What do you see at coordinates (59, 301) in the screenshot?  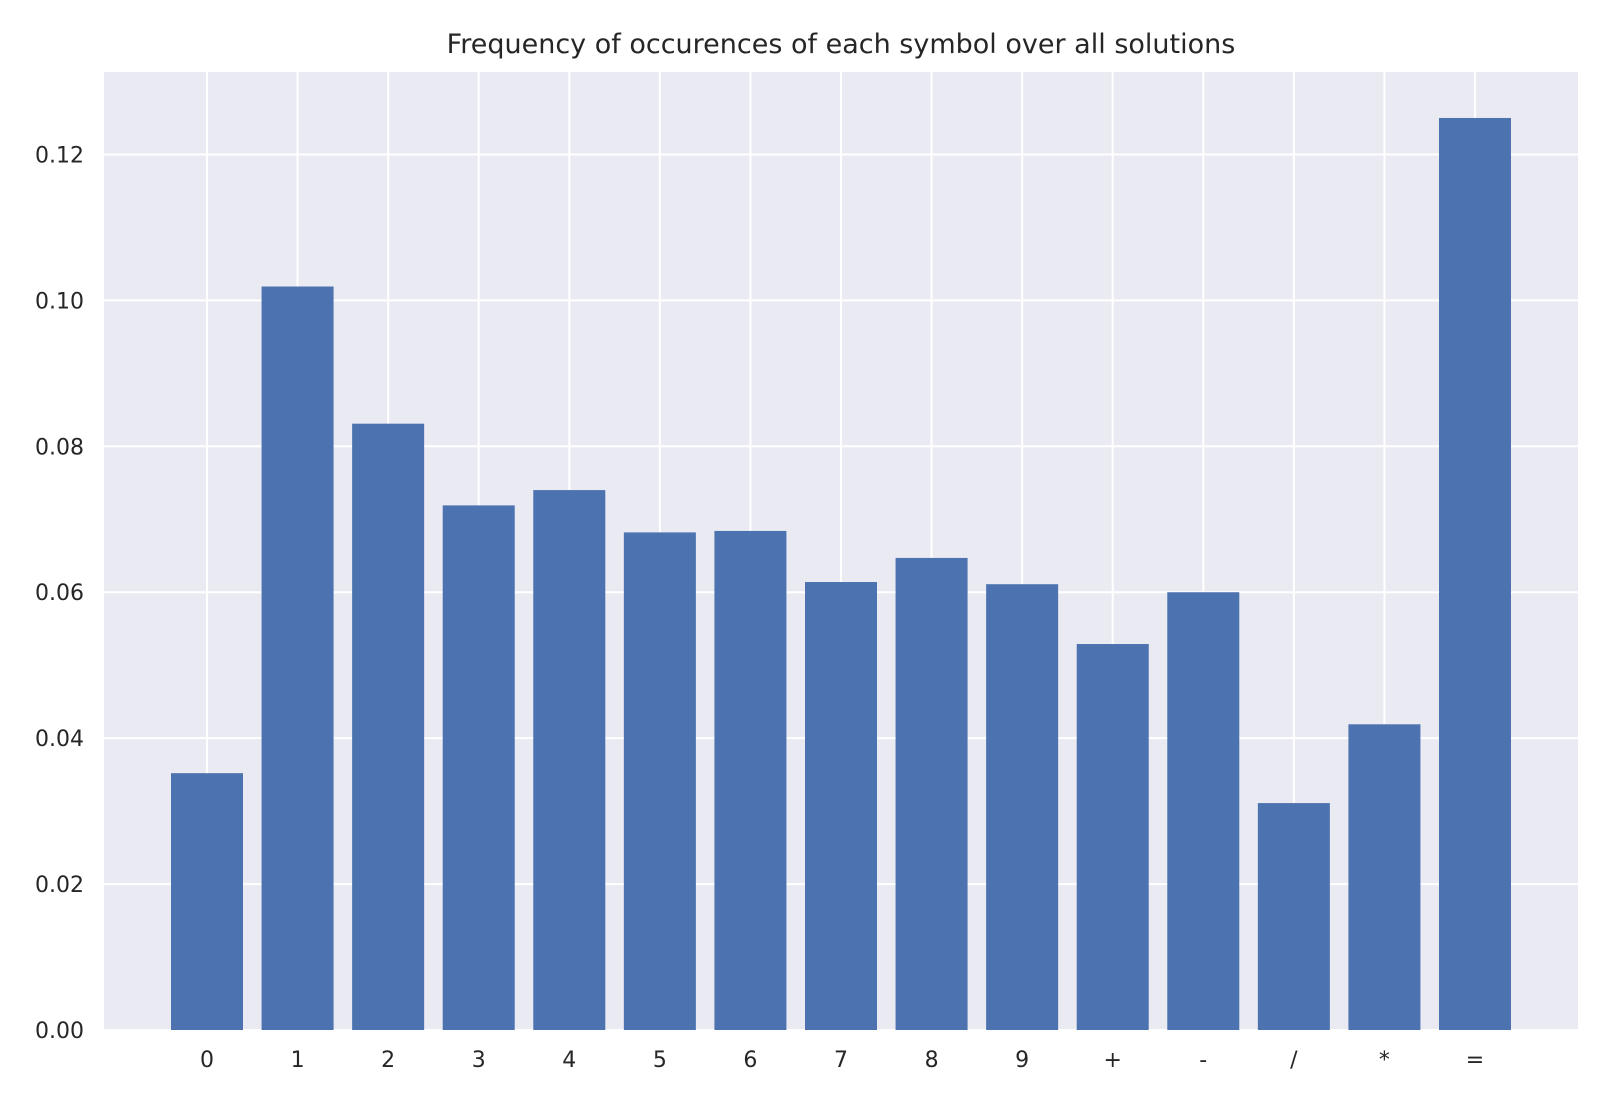 I see `y-tick-label: 0.10` at bounding box center [59, 301].